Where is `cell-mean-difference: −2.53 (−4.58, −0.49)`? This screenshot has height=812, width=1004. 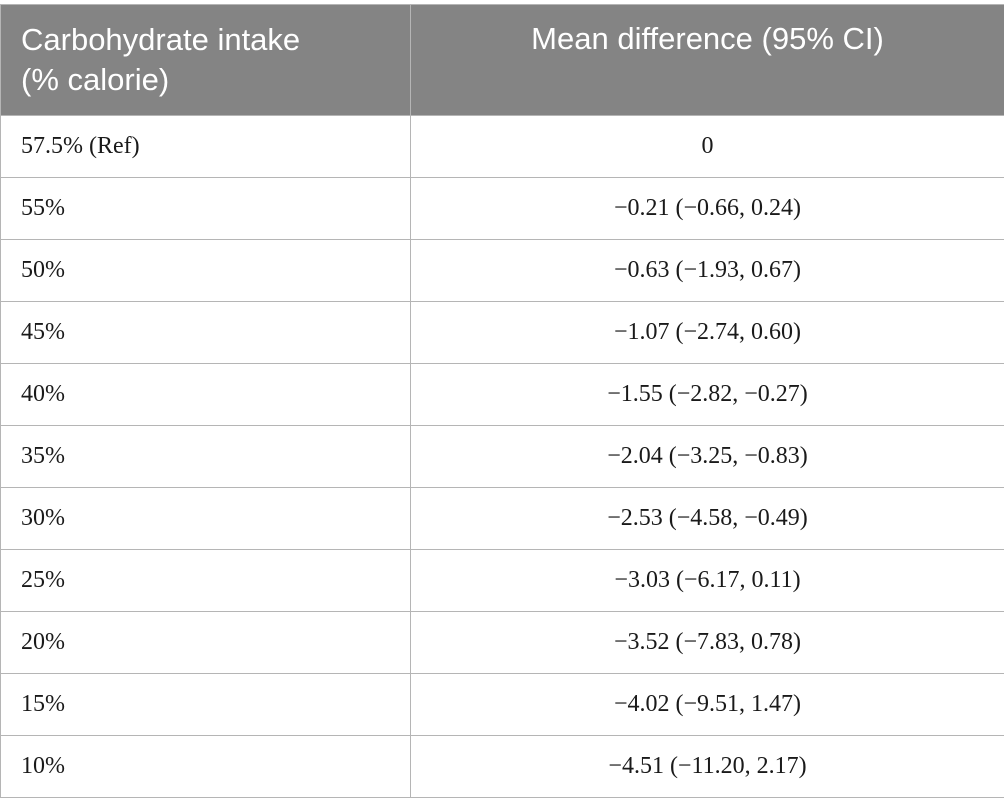
cell-mean-difference: −2.53 (−4.58, −0.49) is located at coordinates (707, 518).